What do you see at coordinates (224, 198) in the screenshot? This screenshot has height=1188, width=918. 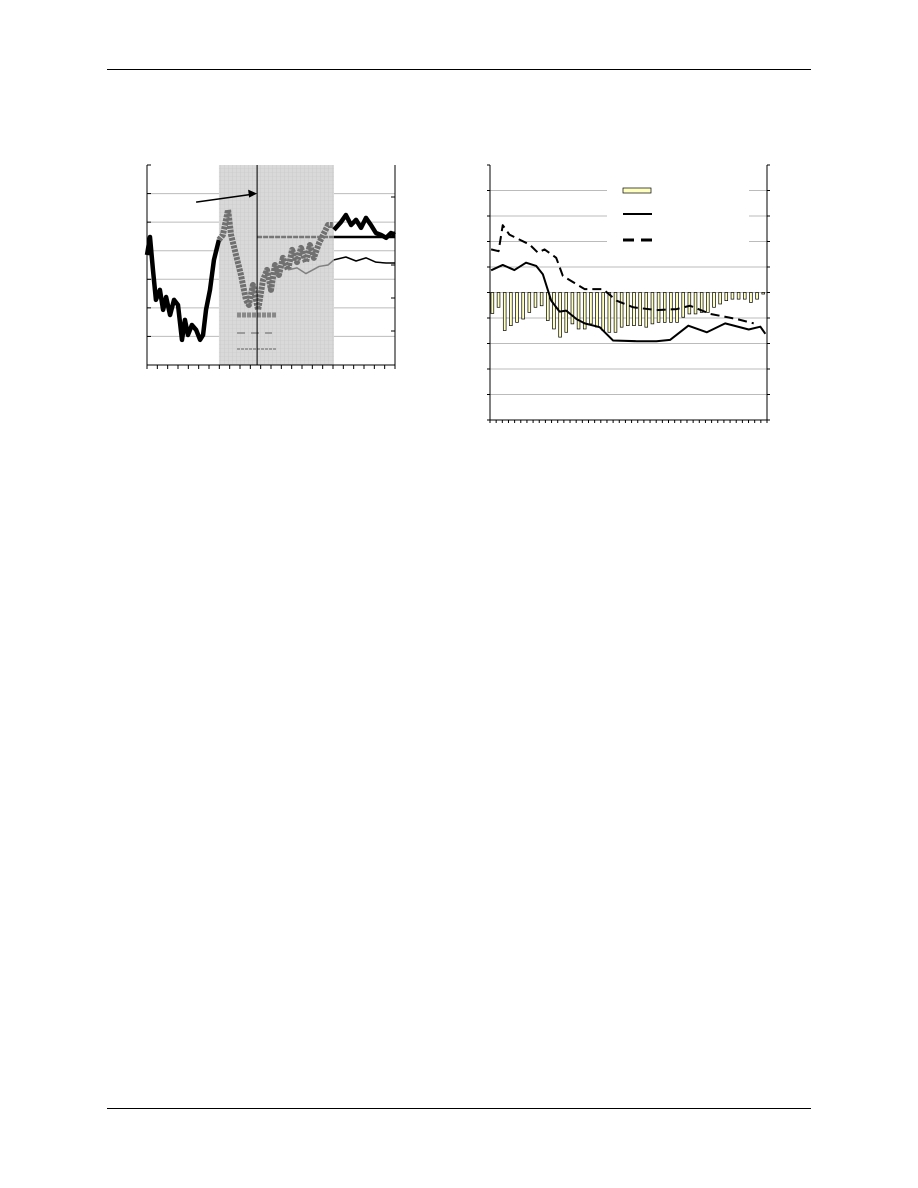 I see `annotation-arrow` at bounding box center [224, 198].